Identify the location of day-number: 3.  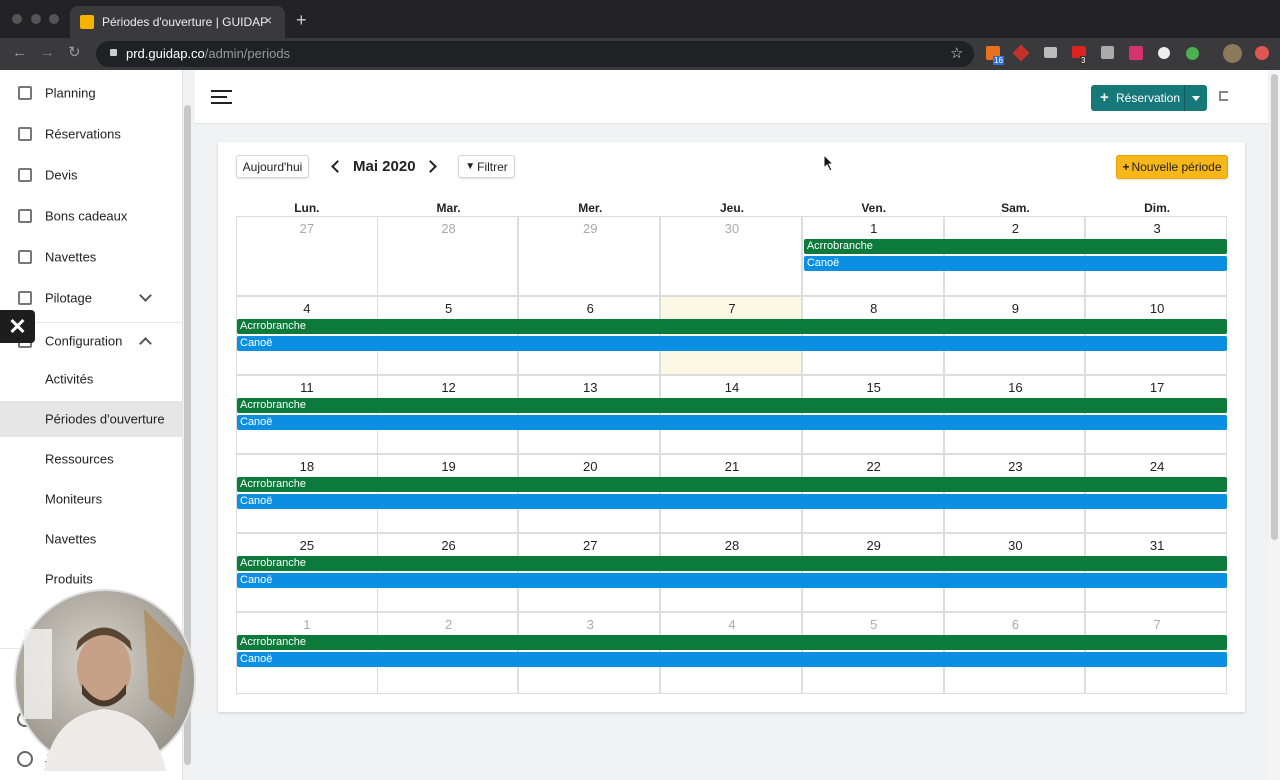
(590, 624).